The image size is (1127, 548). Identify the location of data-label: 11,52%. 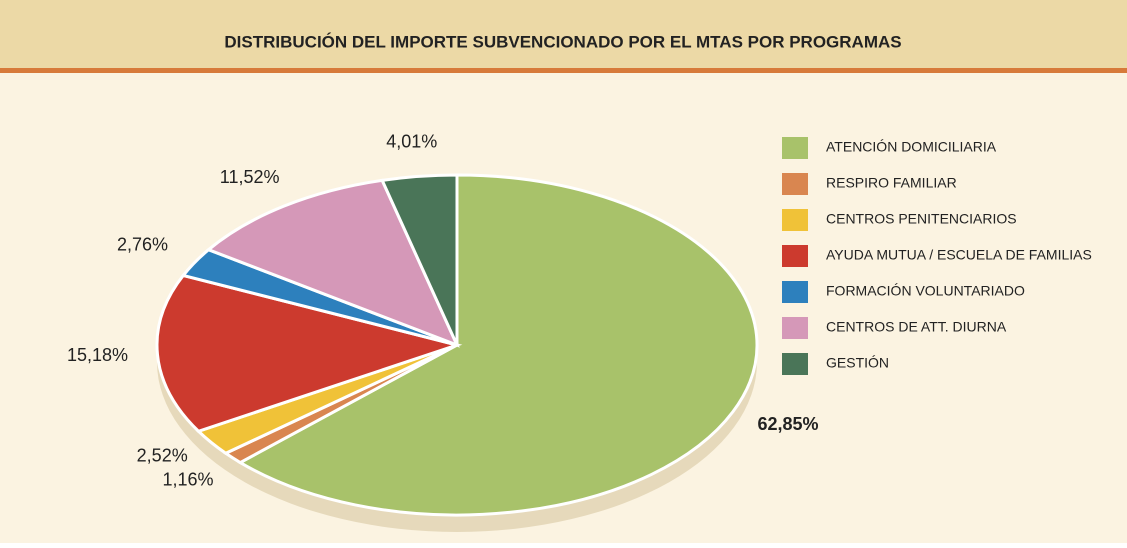
(250, 177).